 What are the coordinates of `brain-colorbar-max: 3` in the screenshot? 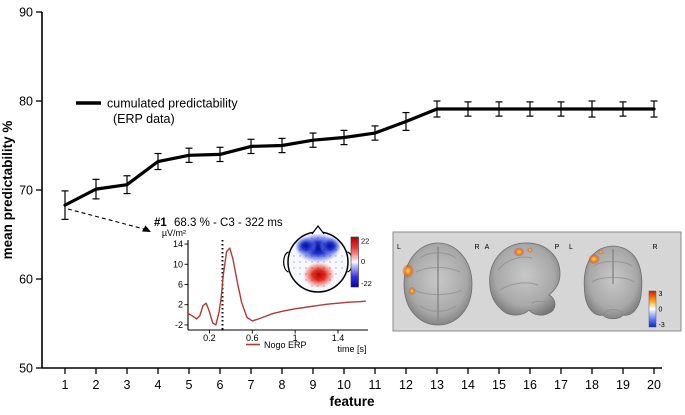 It's located at (661, 294).